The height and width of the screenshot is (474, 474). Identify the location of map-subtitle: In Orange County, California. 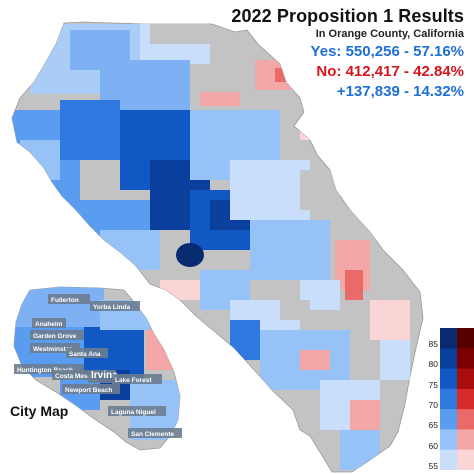
(389, 34).